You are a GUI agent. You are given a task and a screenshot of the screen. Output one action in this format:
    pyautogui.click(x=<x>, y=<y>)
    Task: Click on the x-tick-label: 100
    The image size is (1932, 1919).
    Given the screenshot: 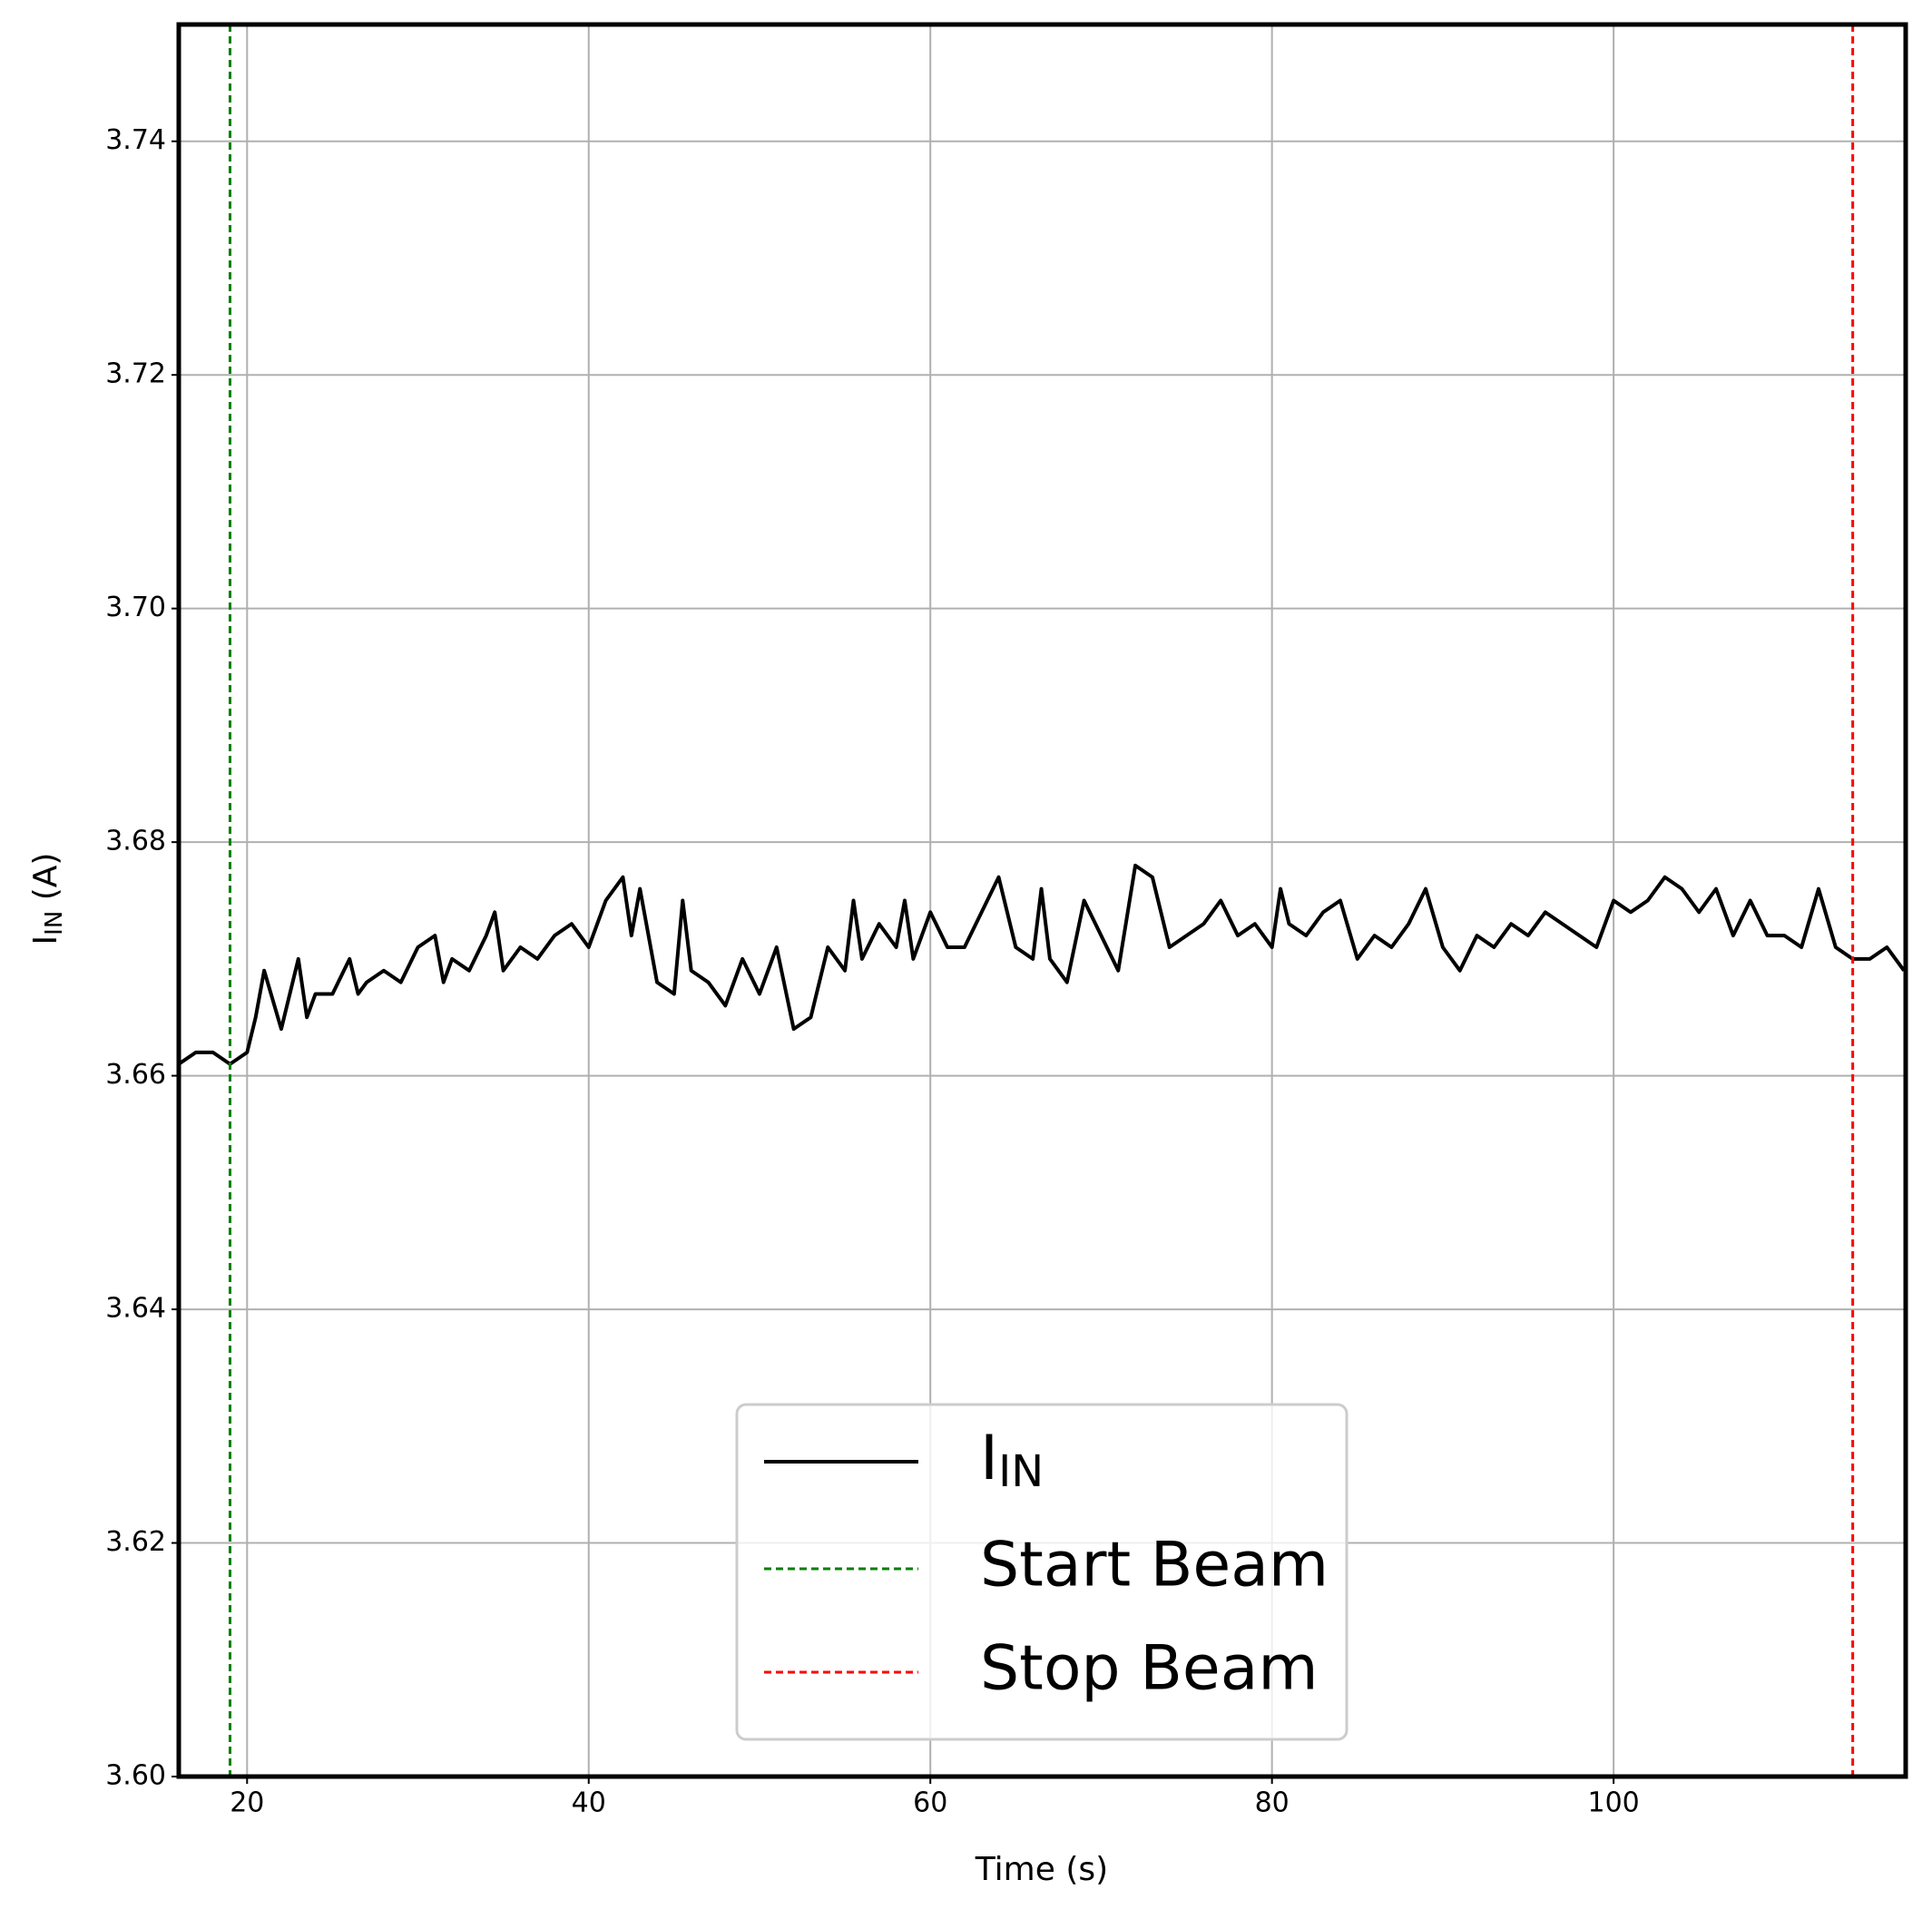 What is the action you would take?
    pyautogui.click(x=1613, y=1803)
    